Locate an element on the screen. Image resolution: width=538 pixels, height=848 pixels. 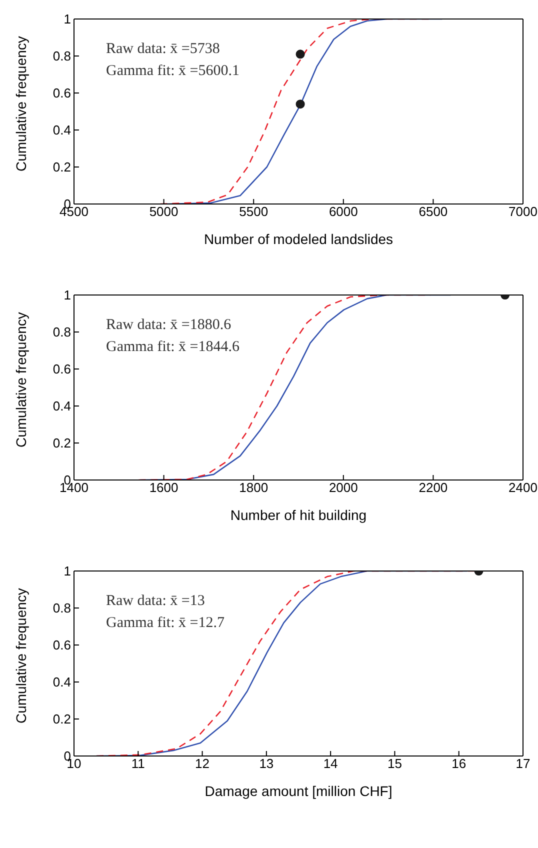
annotation: Gamma fit: x̄ =5600.1 is located at coordinates (173, 71).